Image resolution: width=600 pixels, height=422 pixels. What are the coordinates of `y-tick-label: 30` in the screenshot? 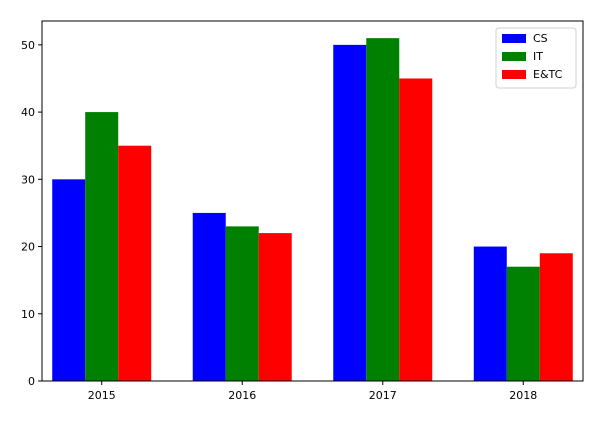 It's located at (28, 179).